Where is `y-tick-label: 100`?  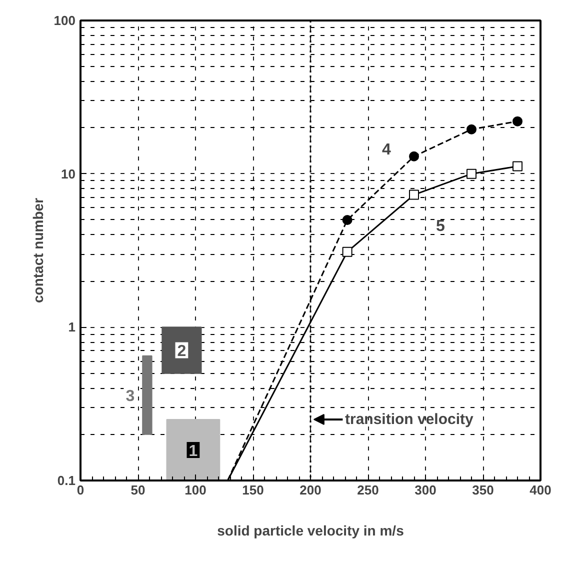
y-tick-label: 100 is located at coordinates (65, 20).